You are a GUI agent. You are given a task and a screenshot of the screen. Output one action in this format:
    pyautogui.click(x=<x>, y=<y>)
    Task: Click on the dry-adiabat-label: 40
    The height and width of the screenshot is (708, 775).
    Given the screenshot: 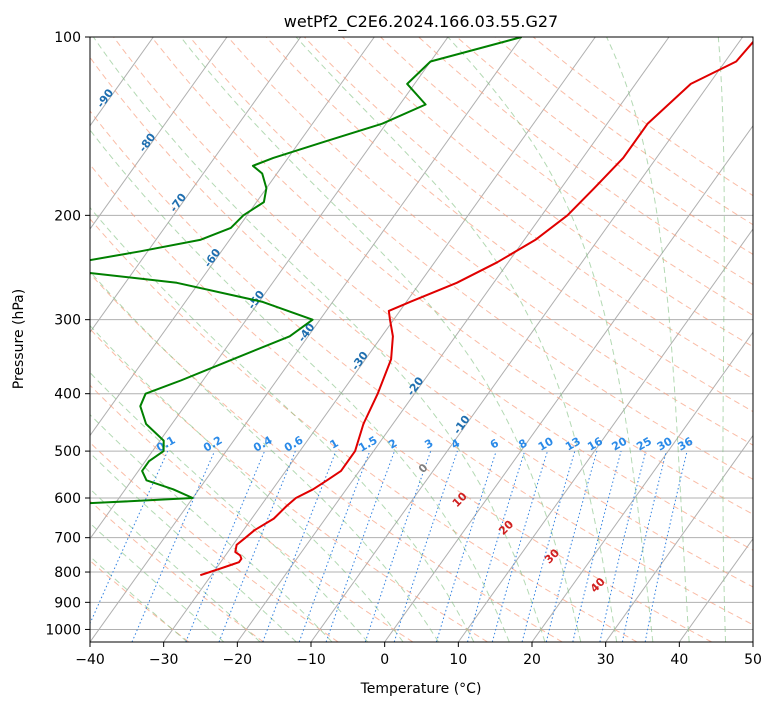 What is the action you would take?
    pyautogui.click(x=598, y=585)
    